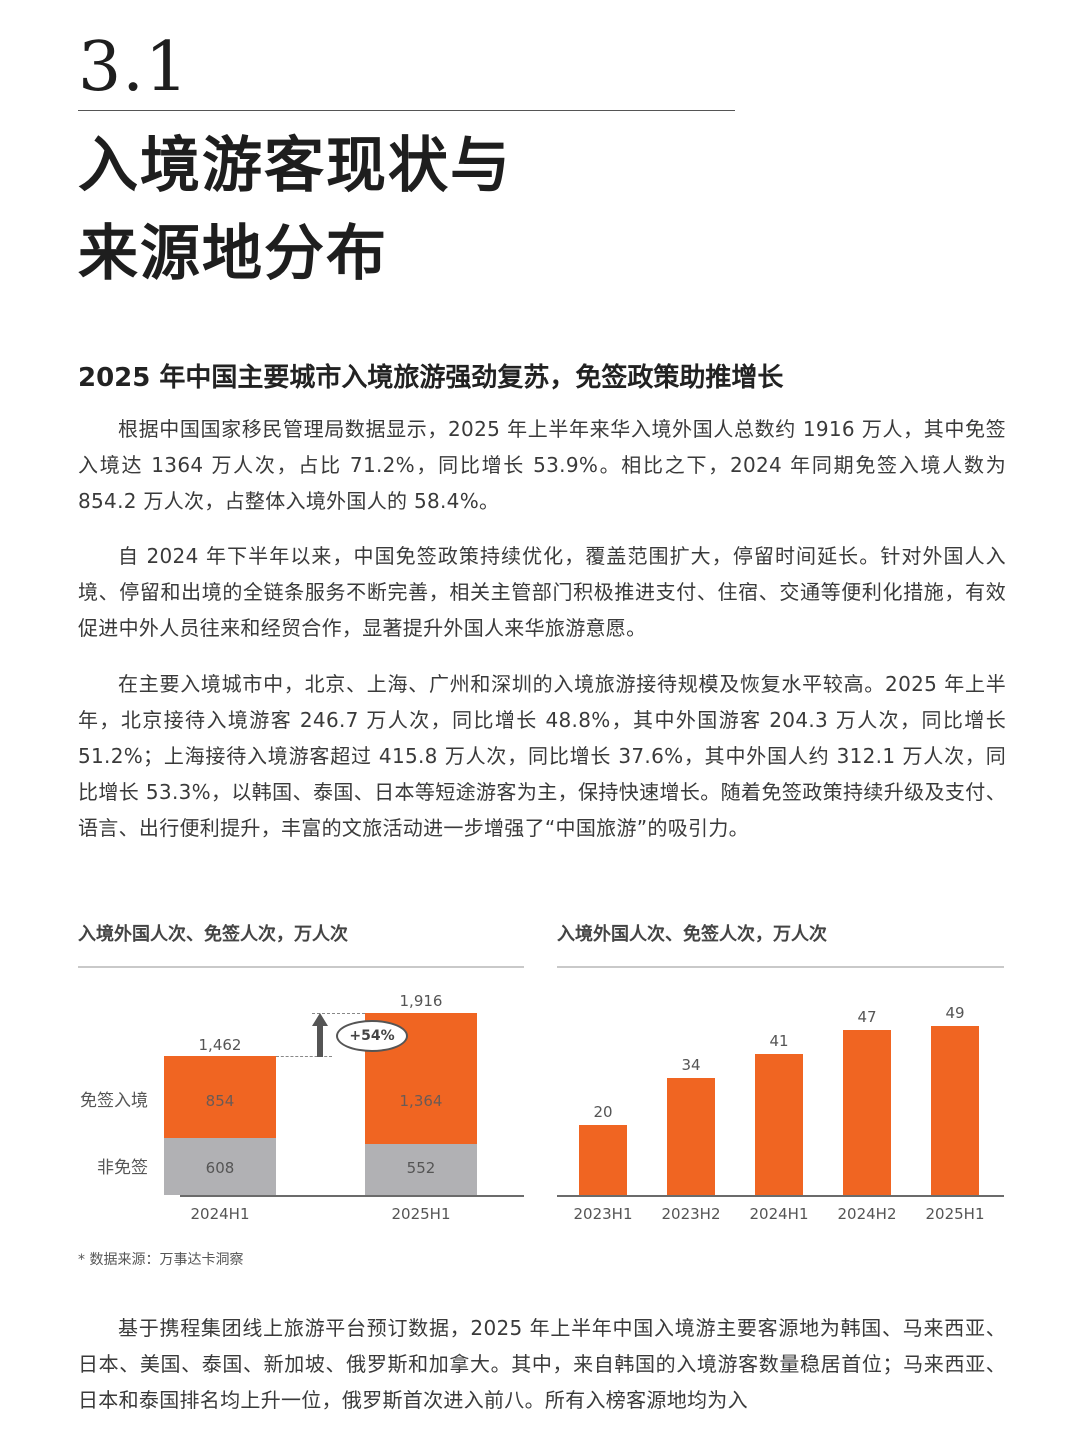 The image size is (1080, 1440). What do you see at coordinates (421, 1078) in the screenshot?
I see `bar-2025h1-visa-free` at bounding box center [421, 1078].